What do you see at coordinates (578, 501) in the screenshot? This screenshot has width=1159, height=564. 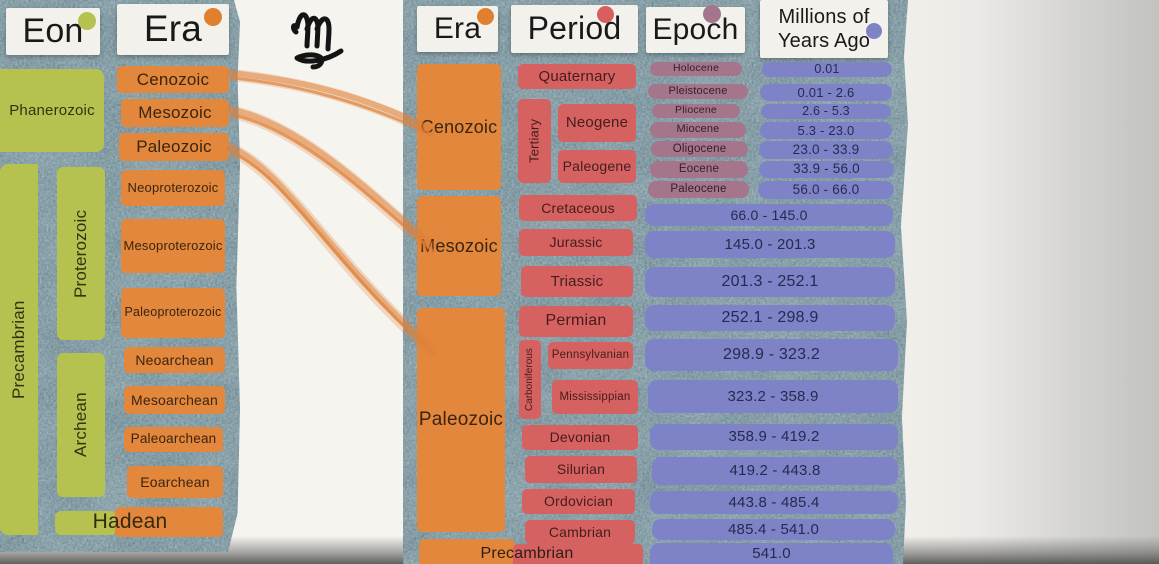 I see `period-ordovician: Ordovician` at bounding box center [578, 501].